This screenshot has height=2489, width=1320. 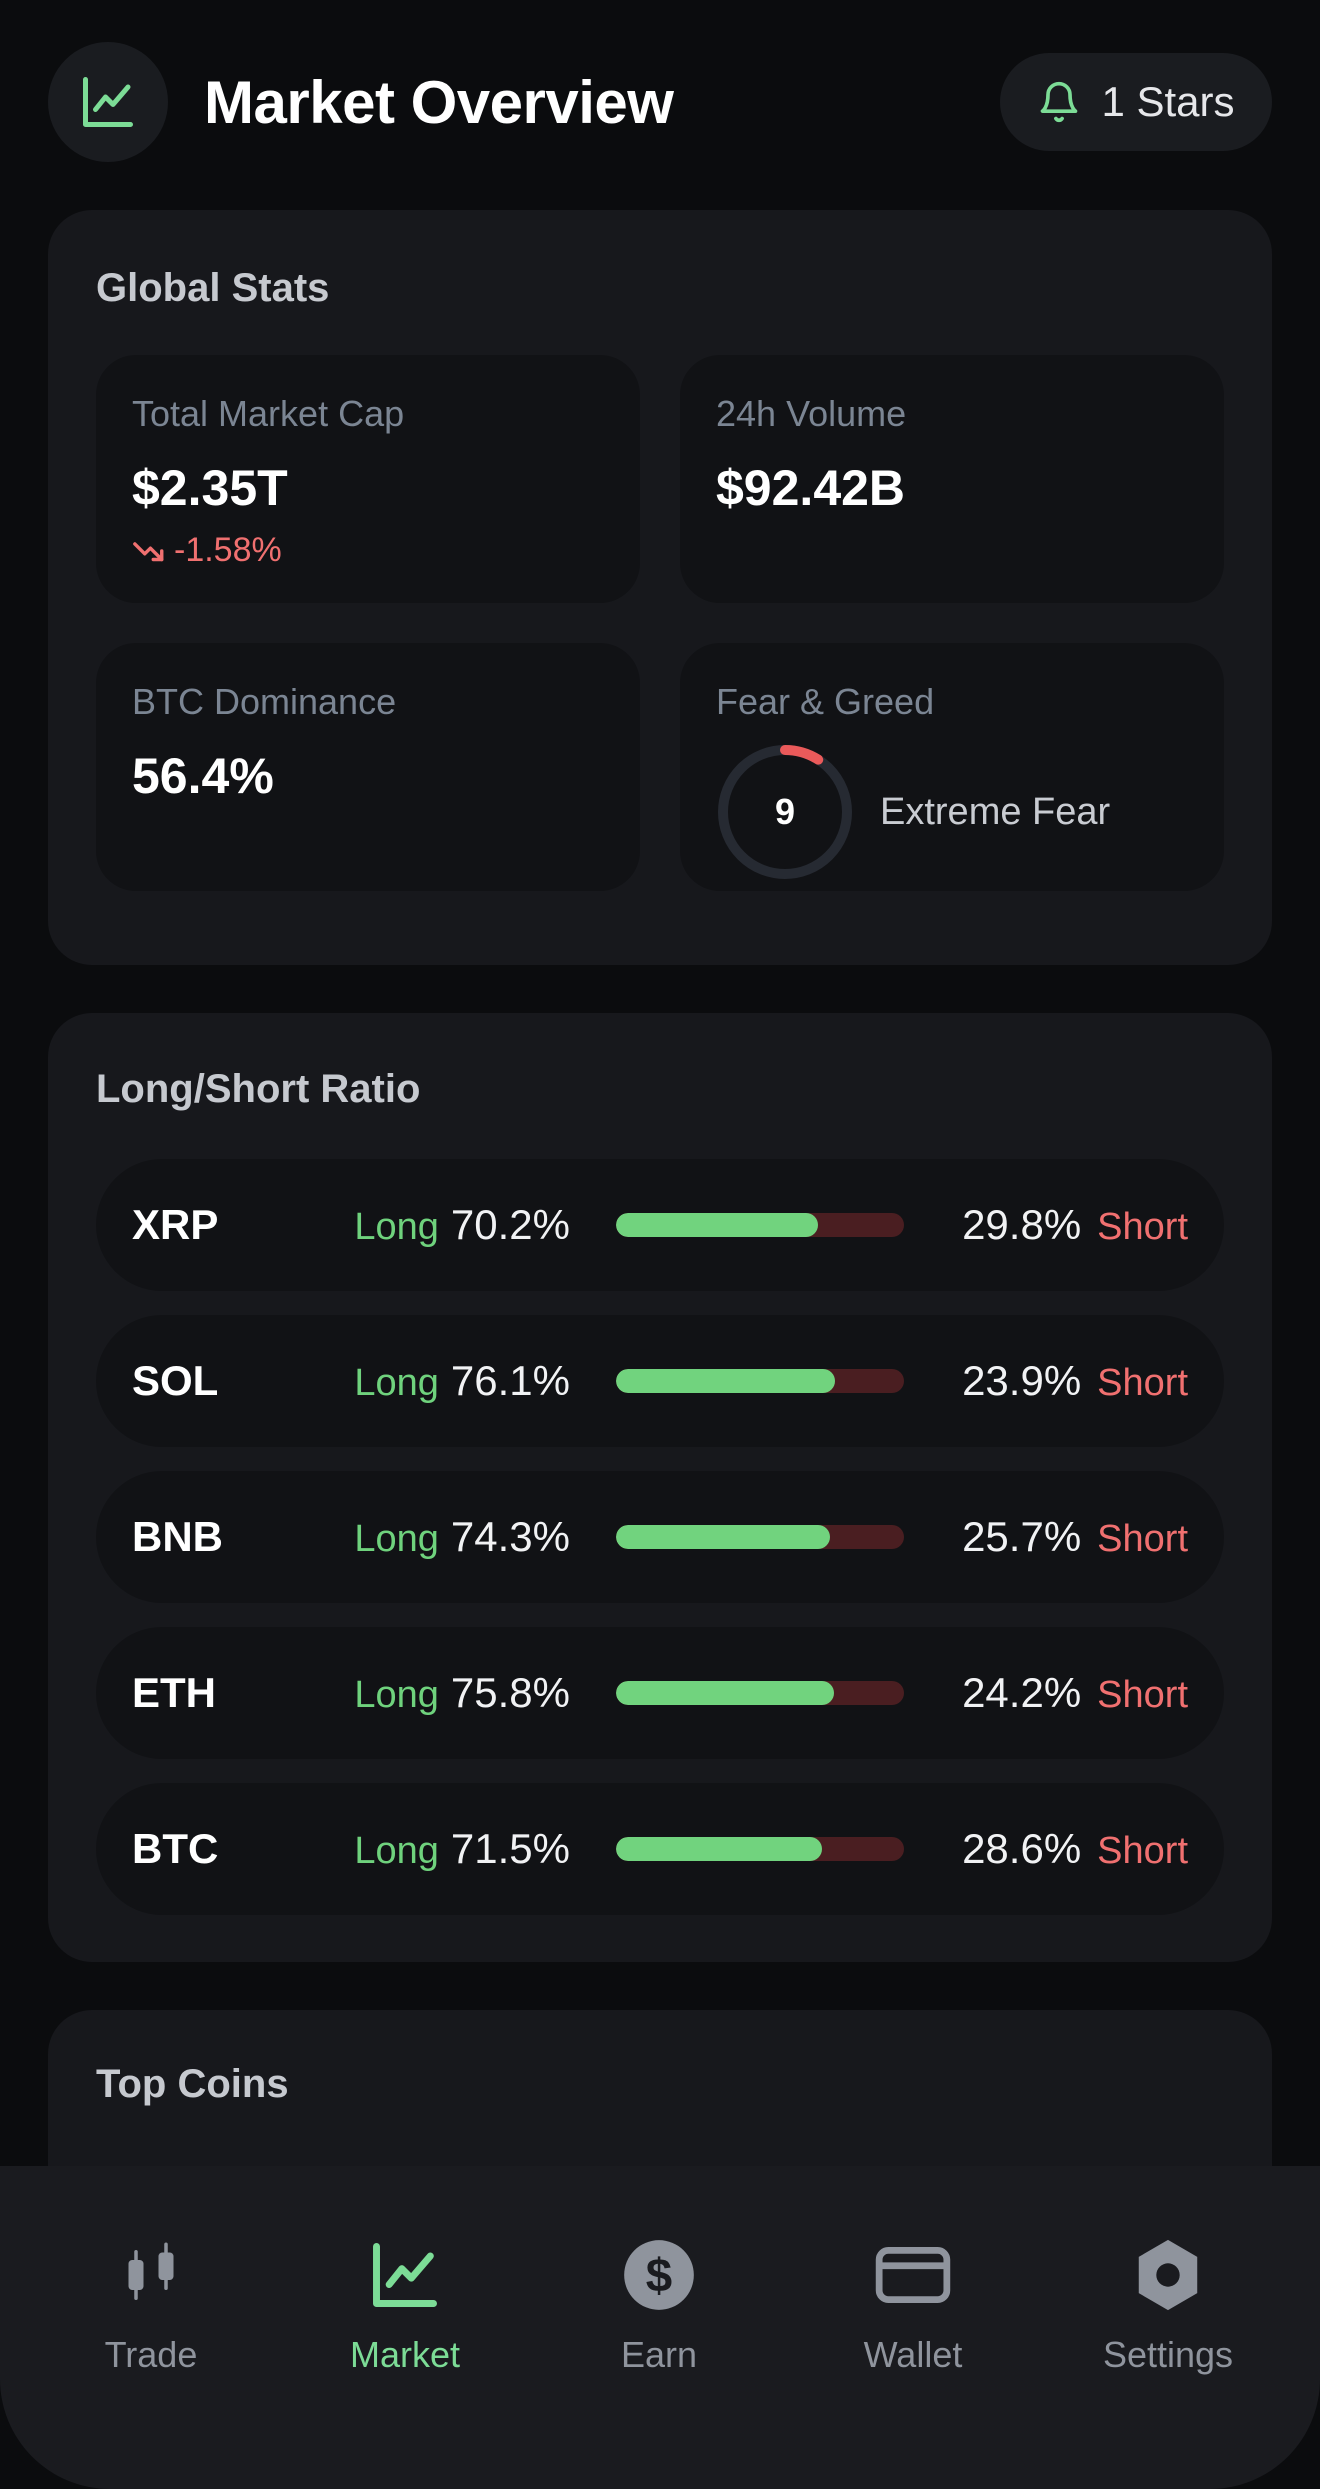 What do you see at coordinates (1022, 1848) in the screenshot?
I see `short-value: 28.6%` at bounding box center [1022, 1848].